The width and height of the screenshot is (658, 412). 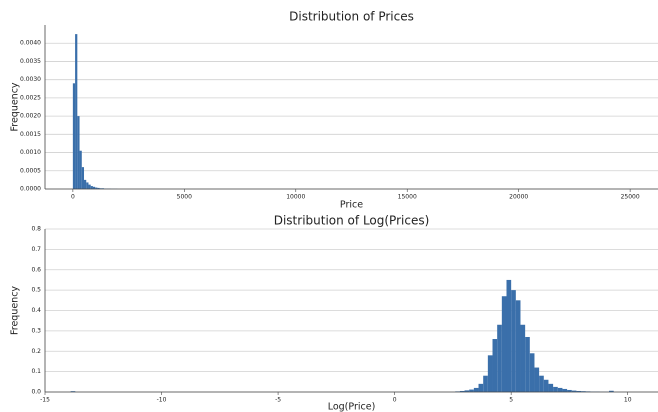 I want to click on y-tick-label: 0.0000, so click(x=30, y=189).